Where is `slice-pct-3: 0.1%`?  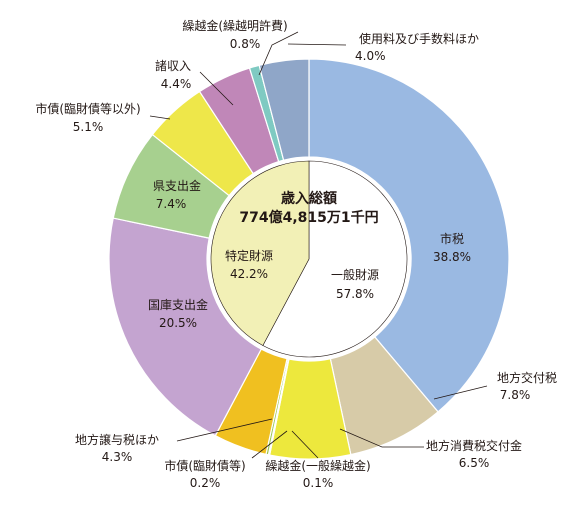 slice-pct-3: 0.1% is located at coordinates (318, 483).